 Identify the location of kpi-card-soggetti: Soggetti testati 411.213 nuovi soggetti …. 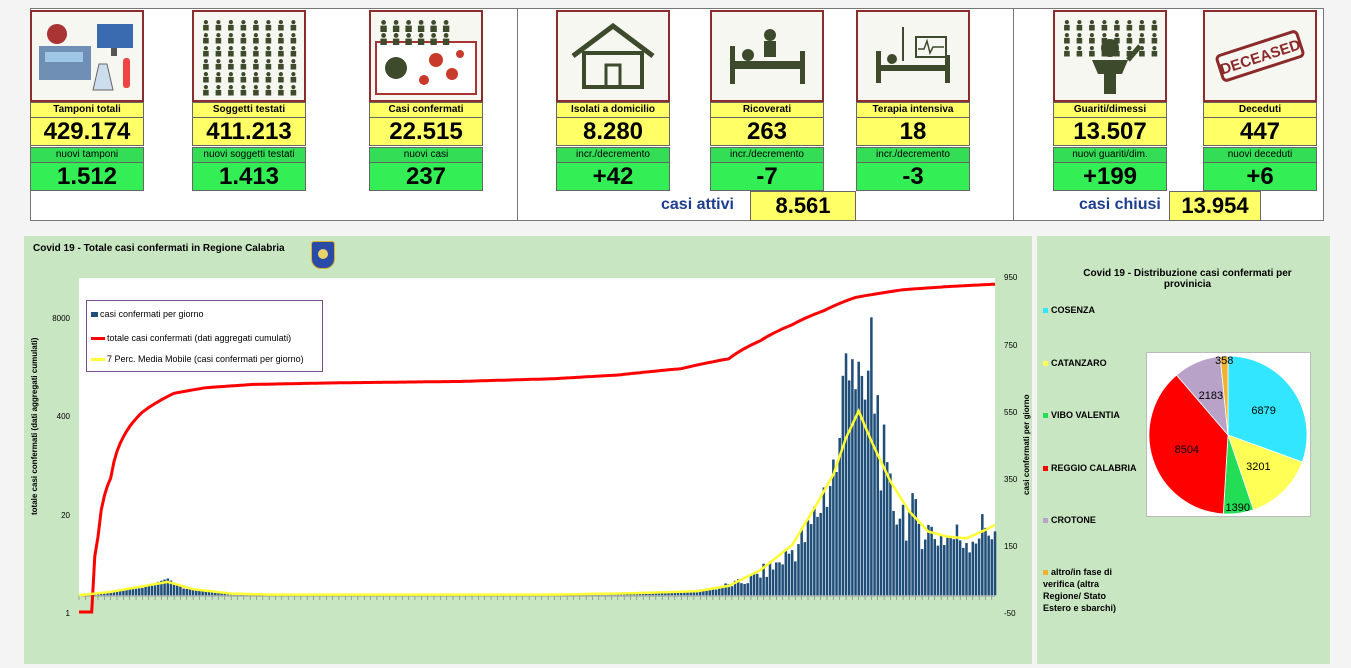
(249, 100).